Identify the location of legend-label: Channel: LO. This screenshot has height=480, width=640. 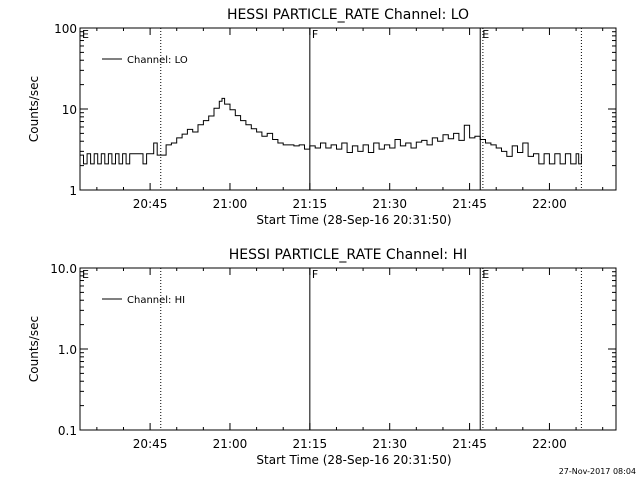
(157, 60).